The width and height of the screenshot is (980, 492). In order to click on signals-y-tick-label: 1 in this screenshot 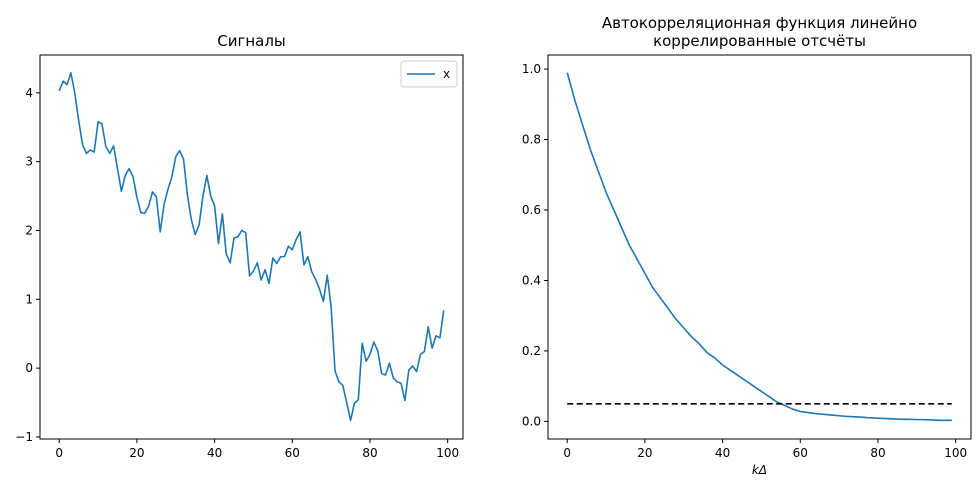, I will do `click(29, 299)`.